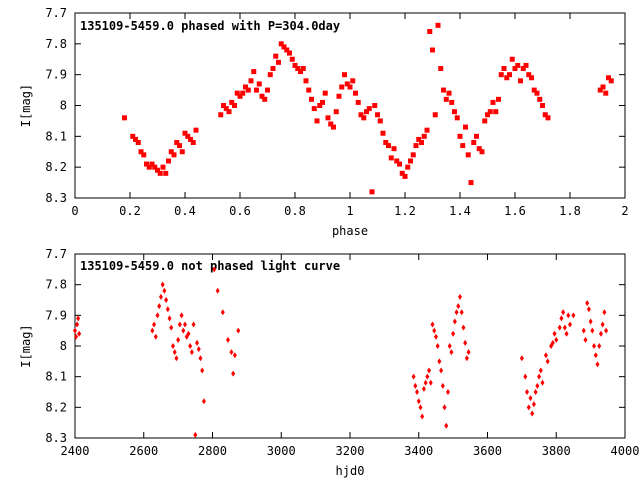 This screenshot has height=480, width=640. What do you see at coordinates (349, 211) in the screenshot?
I see `x-tick-label: 1` at bounding box center [349, 211].